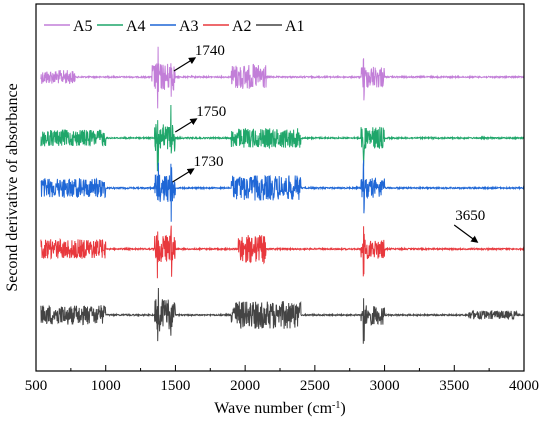 This screenshot has height=424, width=550. What do you see at coordinates (121, 26) in the screenshot?
I see `legend-item-a4: A4` at bounding box center [121, 26].